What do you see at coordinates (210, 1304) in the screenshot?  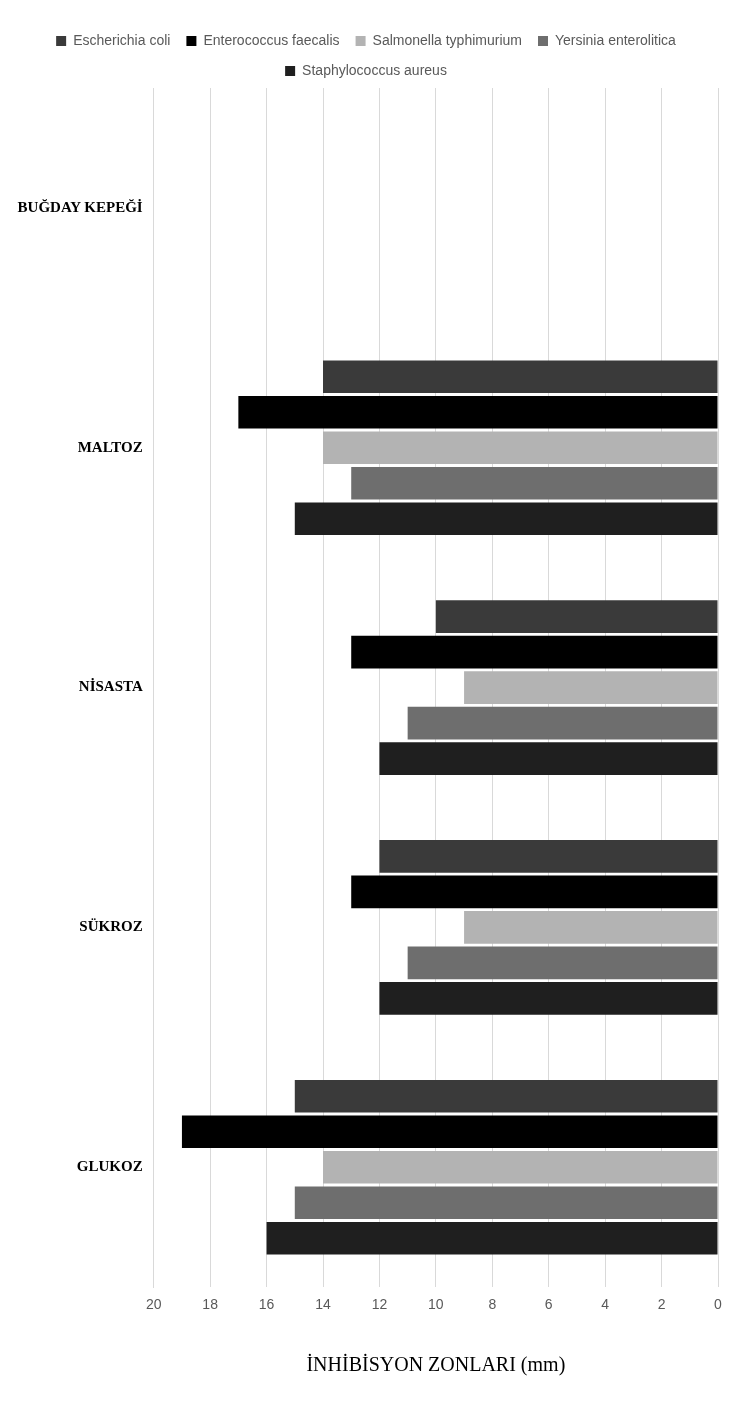 I see `x-tick-label: 18` at bounding box center [210, 1304].